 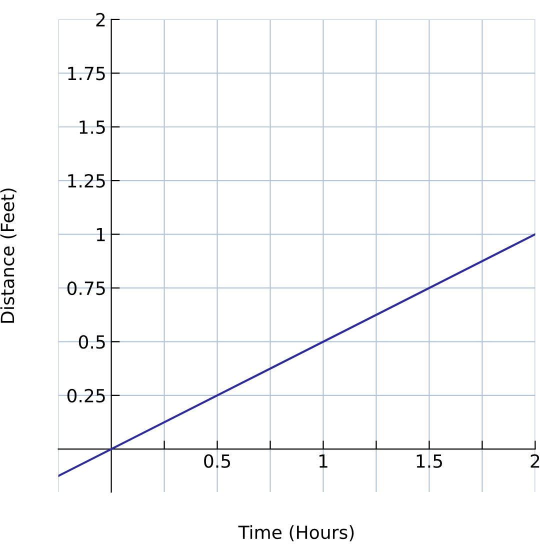 I want to click on y-tick-label: 1.75, so click(x=86, y=73).